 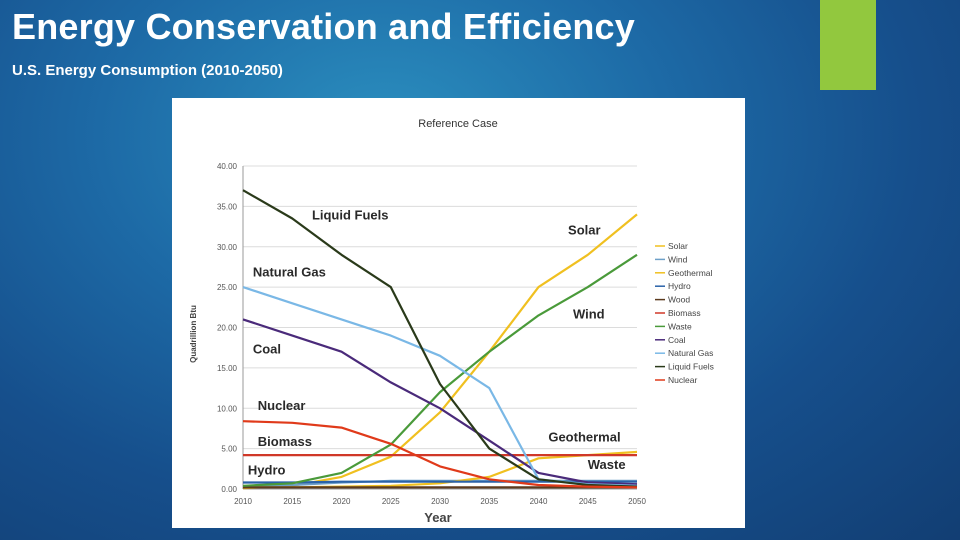 I want to click on x-tick-label: 2045, so click(x=588, y=501).